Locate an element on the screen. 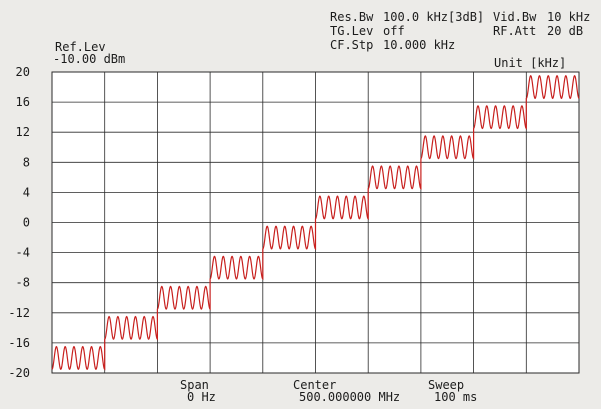 The image size is (601, 409). ref-lev-value: -10.00 dBm is located at coordinates (89, 59).